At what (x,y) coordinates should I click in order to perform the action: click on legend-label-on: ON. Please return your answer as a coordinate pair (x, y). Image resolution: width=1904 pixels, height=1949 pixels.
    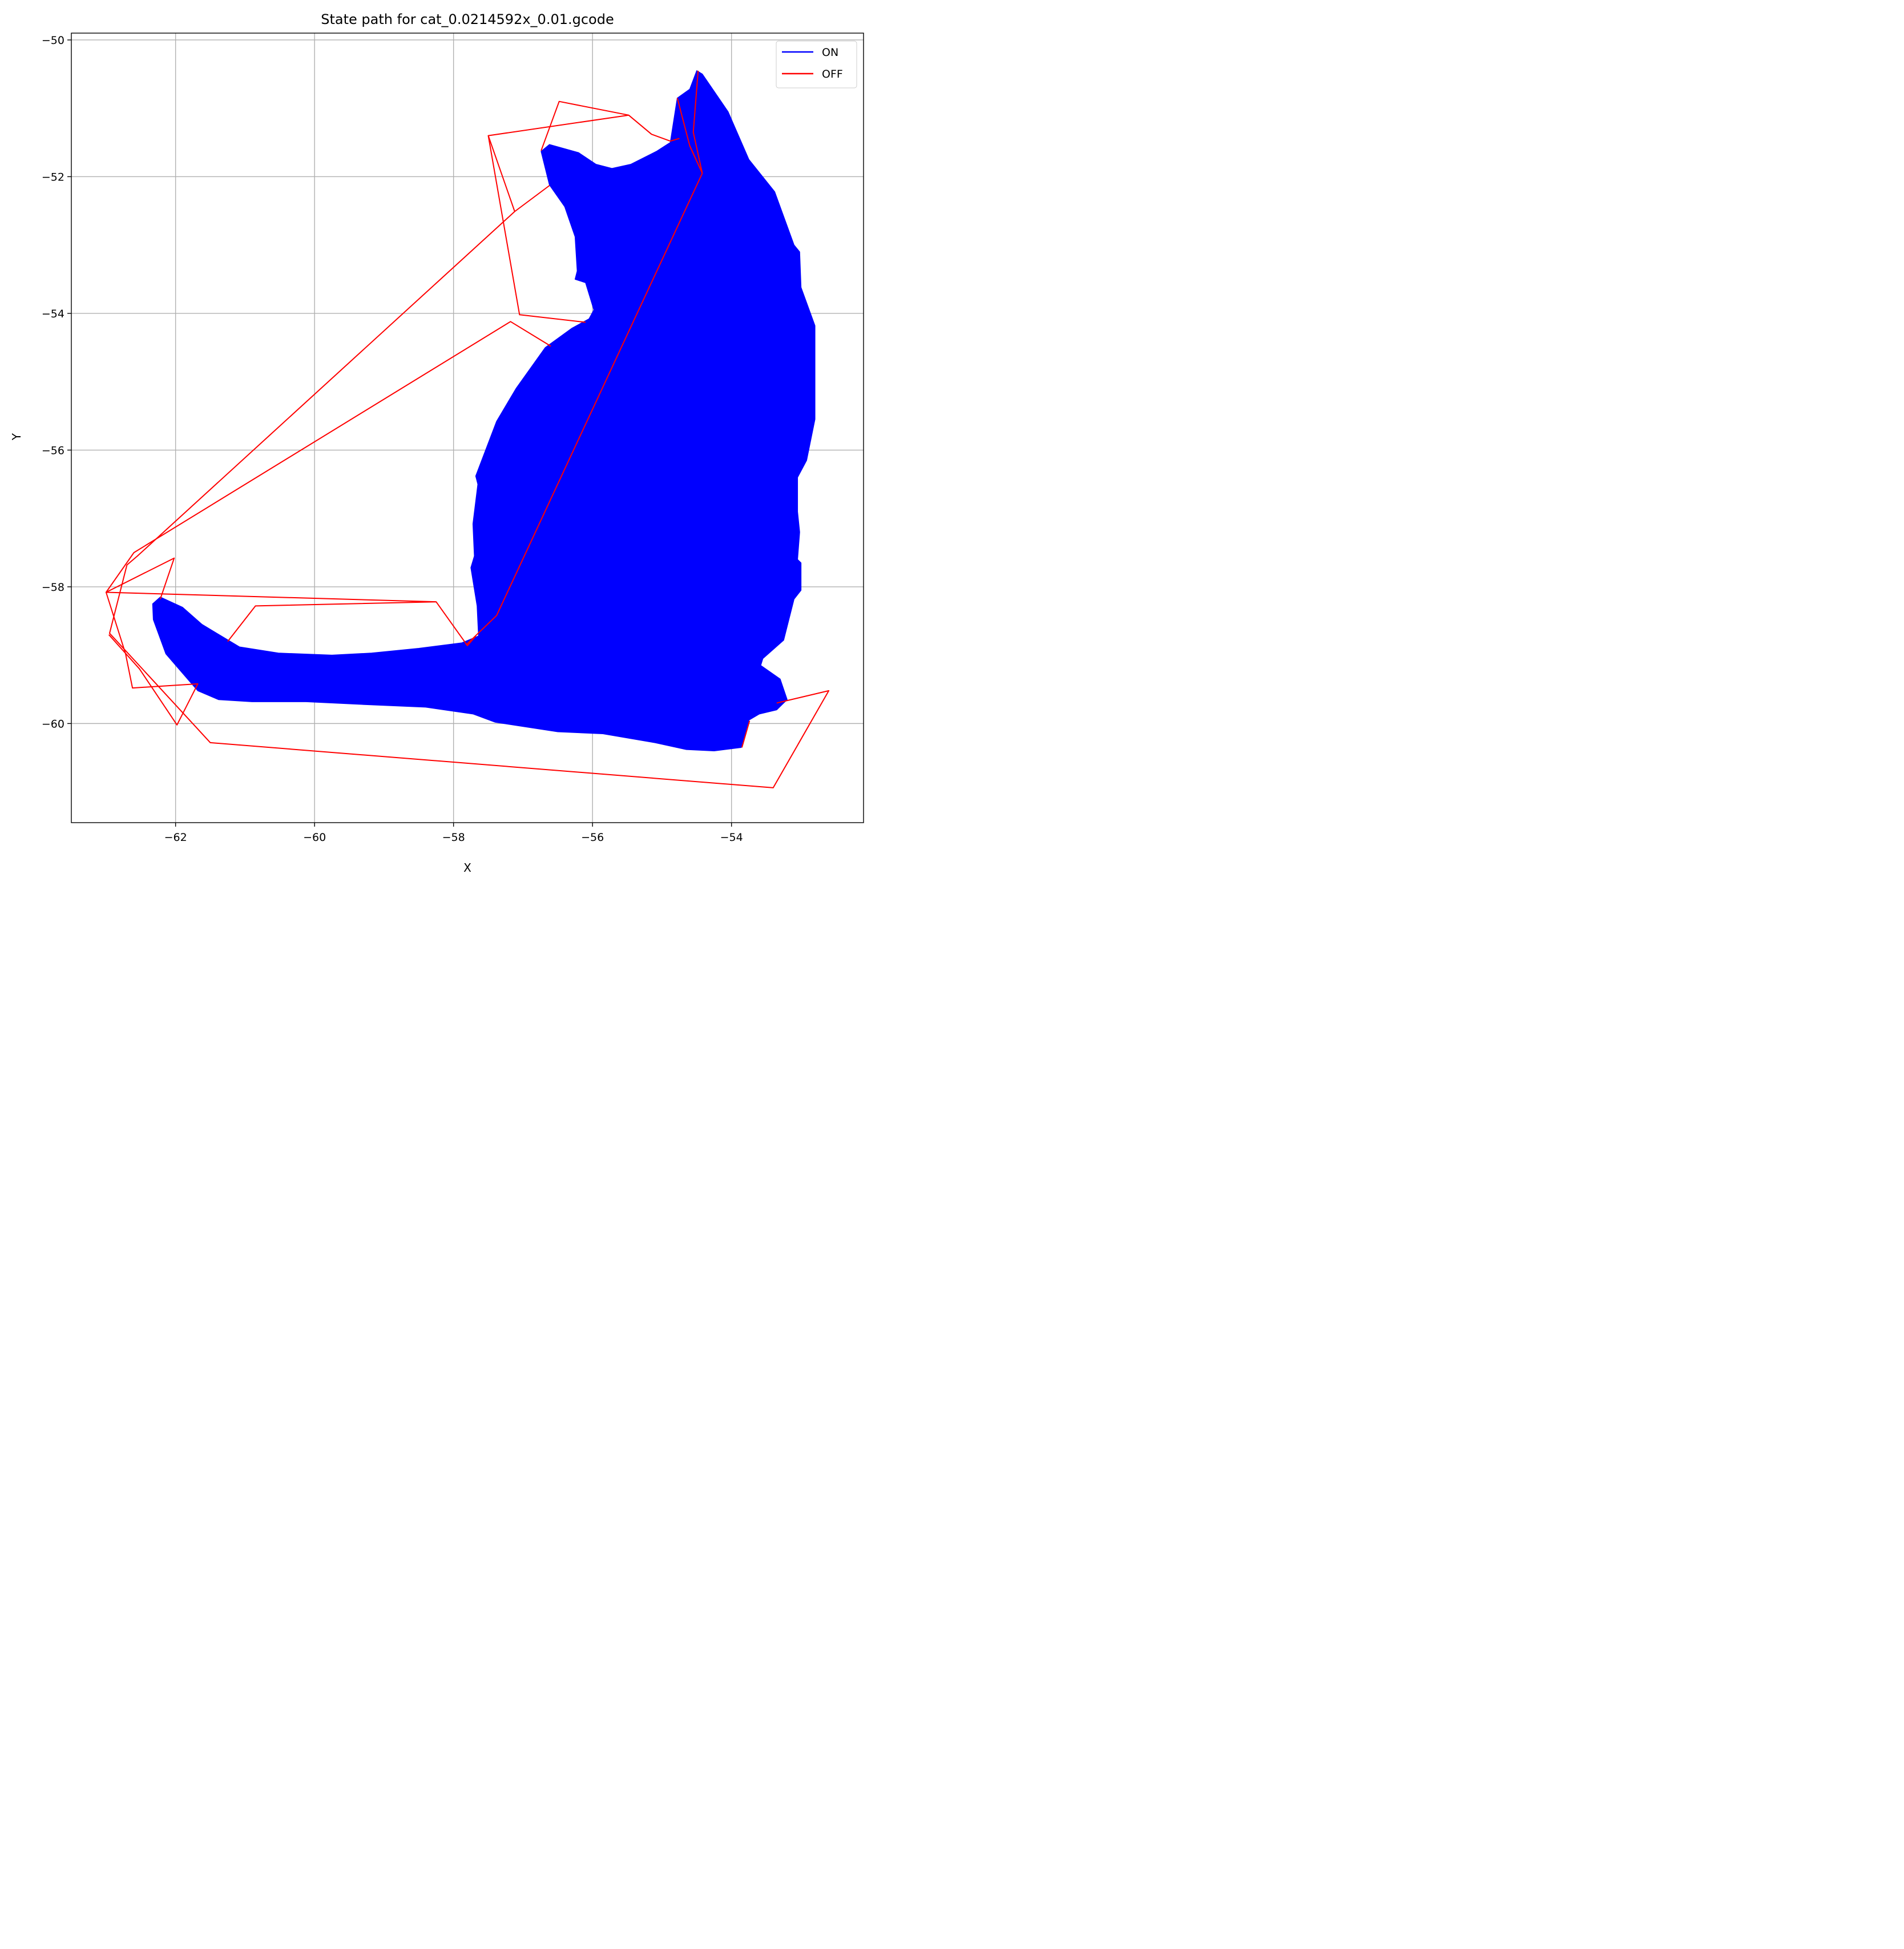
    Looking at the image, I should click on (830, 52).